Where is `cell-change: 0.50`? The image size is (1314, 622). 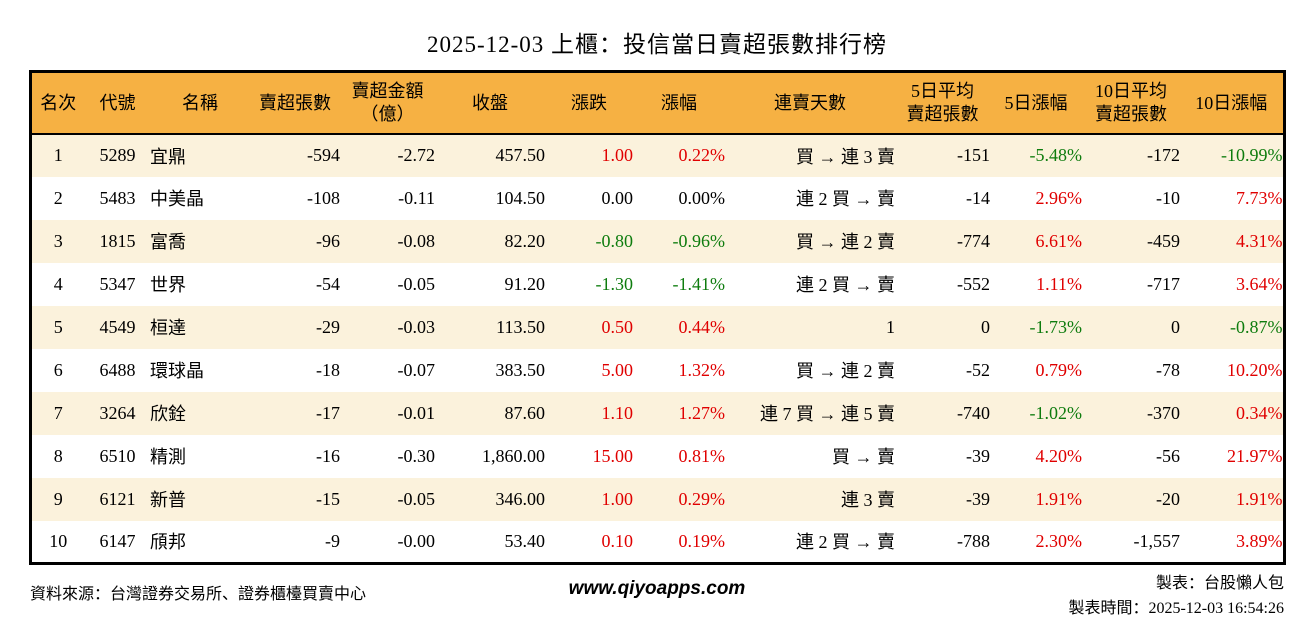 cell-change: 0.50 is located at coordinates (617, 326).